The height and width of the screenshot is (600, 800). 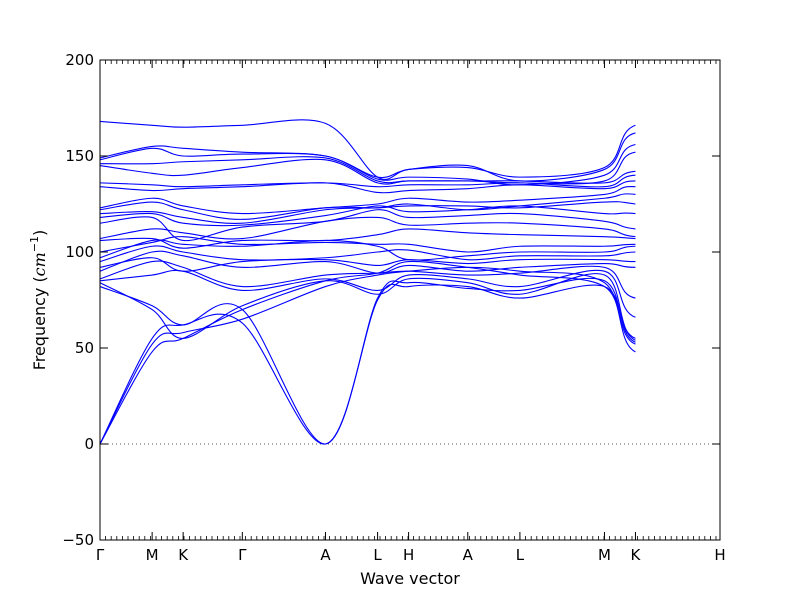 I want to click on y-tick-label: 200, so click(x=79, y=60).